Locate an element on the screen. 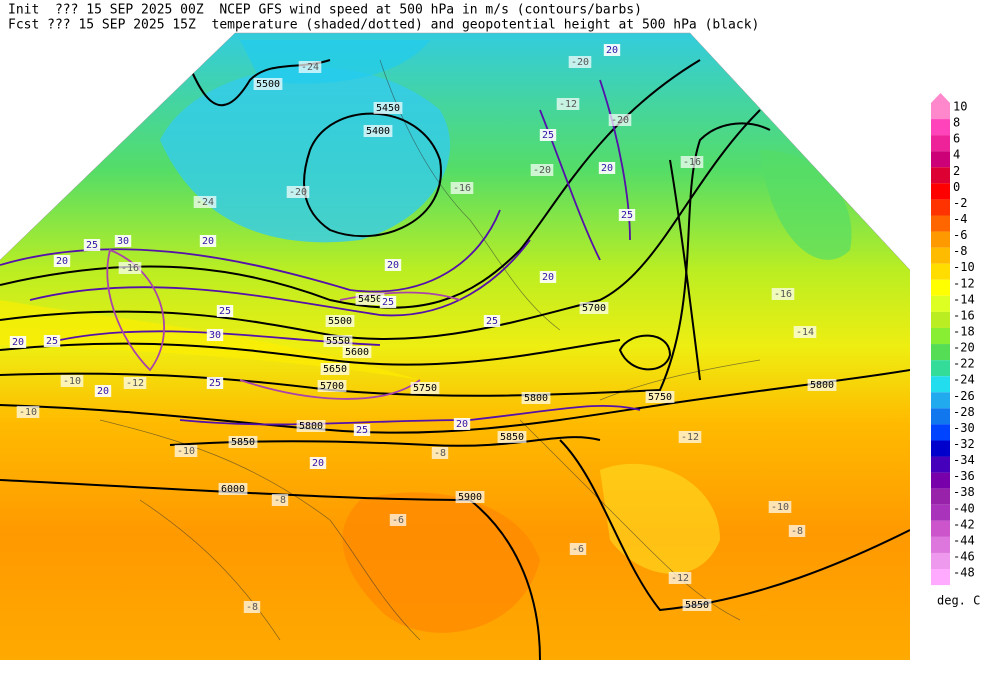 Image resolution: width=1000 pixels, height=680 pixels. map-label: 5900 is located at coordinates (470, 497).